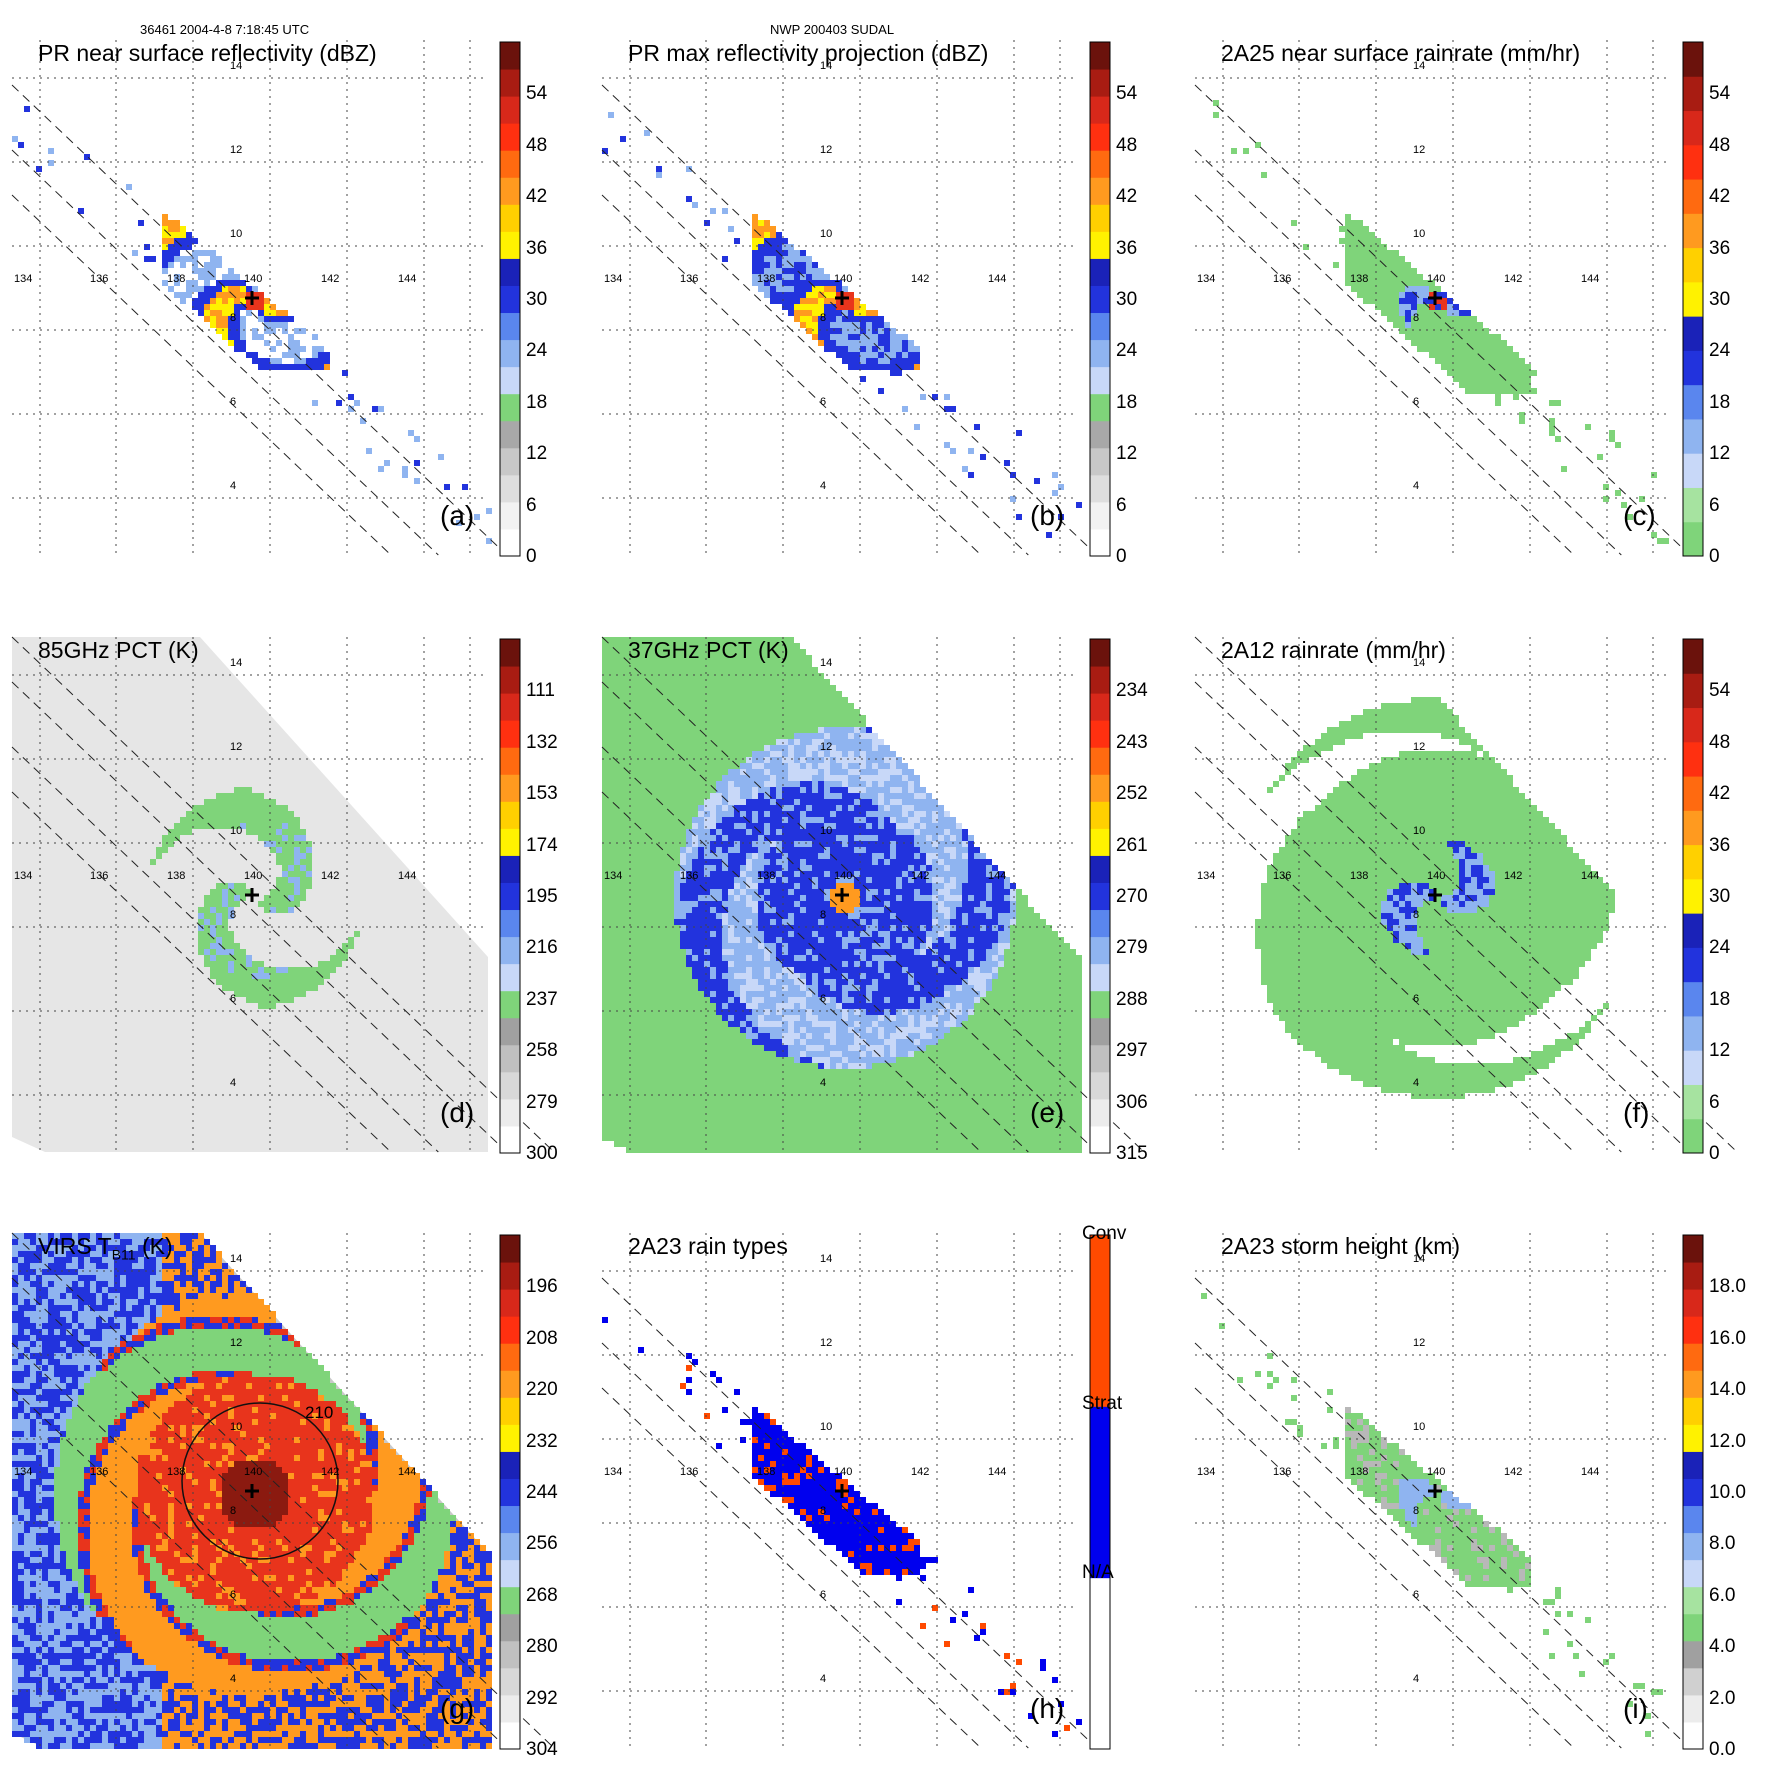 This screenshot has width=1771, height=1771. What do you see at coordinates (1636, 1112) in the screenshot?
I see `panel-letter: (f)` at bounding box center [1636, 1112].